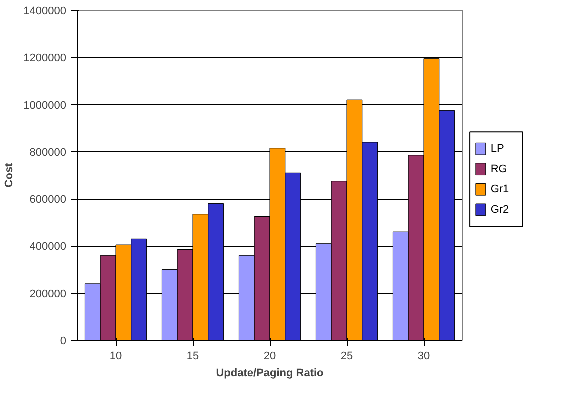 The height and width of the screenshot is (402, 563). Describe the element at coordinates (500, 190) in the screenshot. I see `legend-label: Gr1` at that location.